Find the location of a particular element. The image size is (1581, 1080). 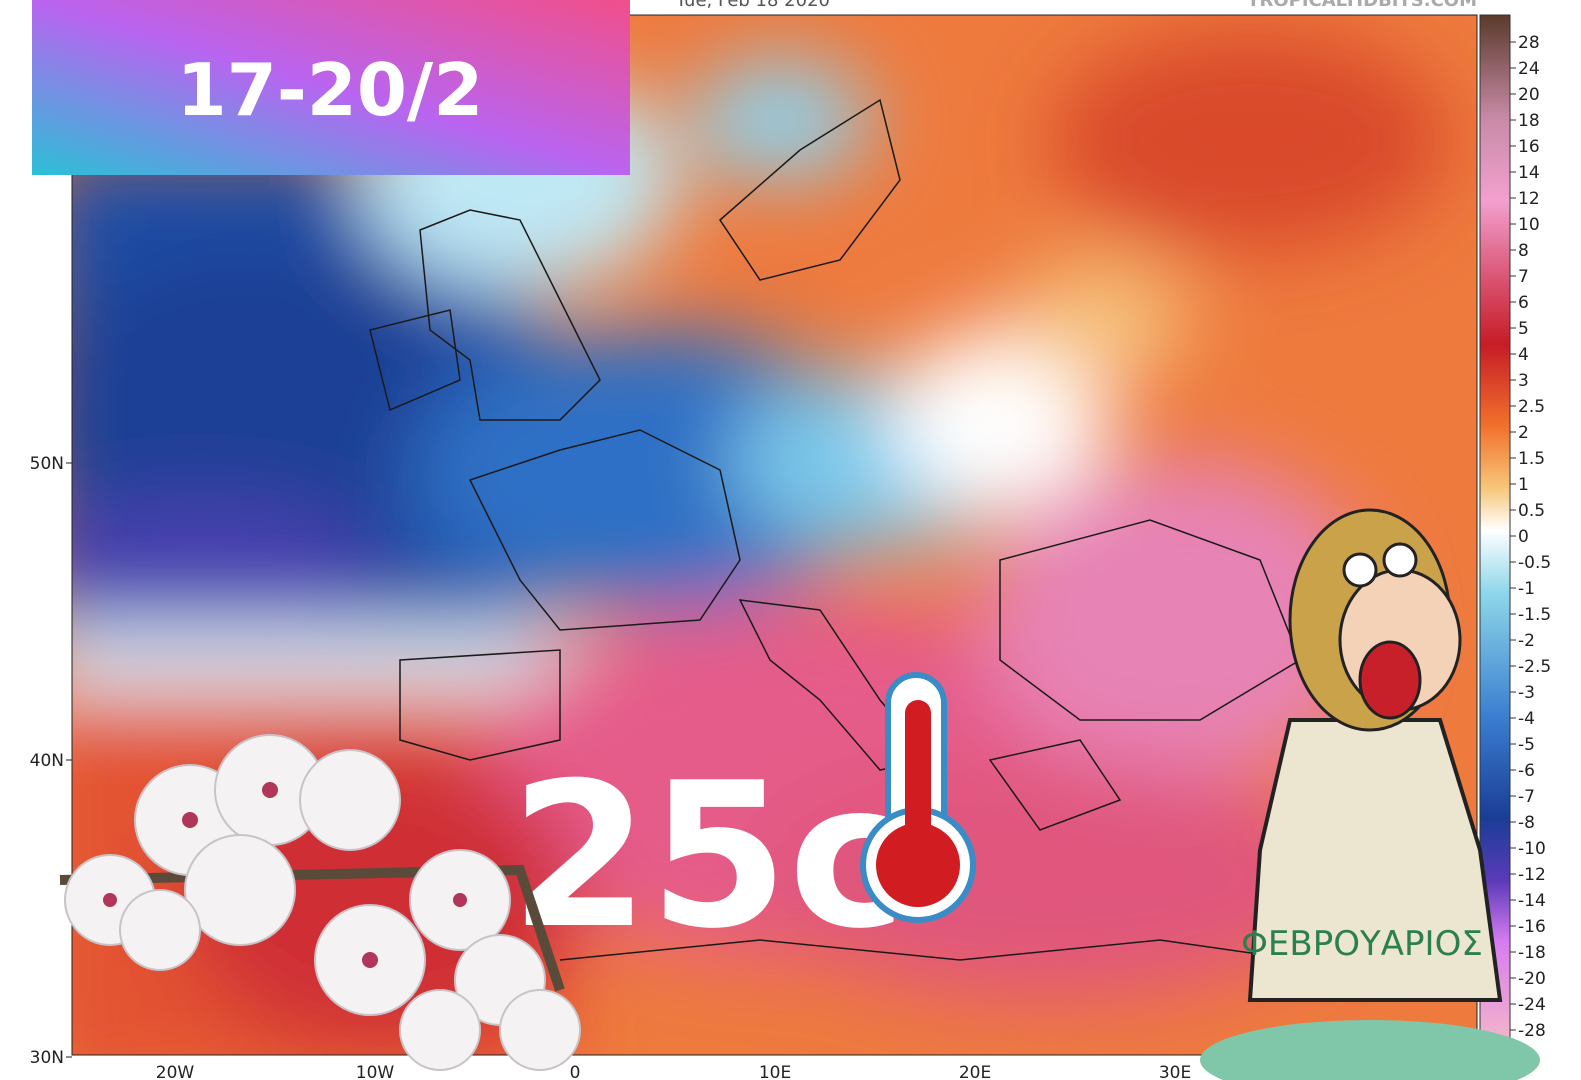

colorbar-label: 10 is located at coordinates (1529, 225).